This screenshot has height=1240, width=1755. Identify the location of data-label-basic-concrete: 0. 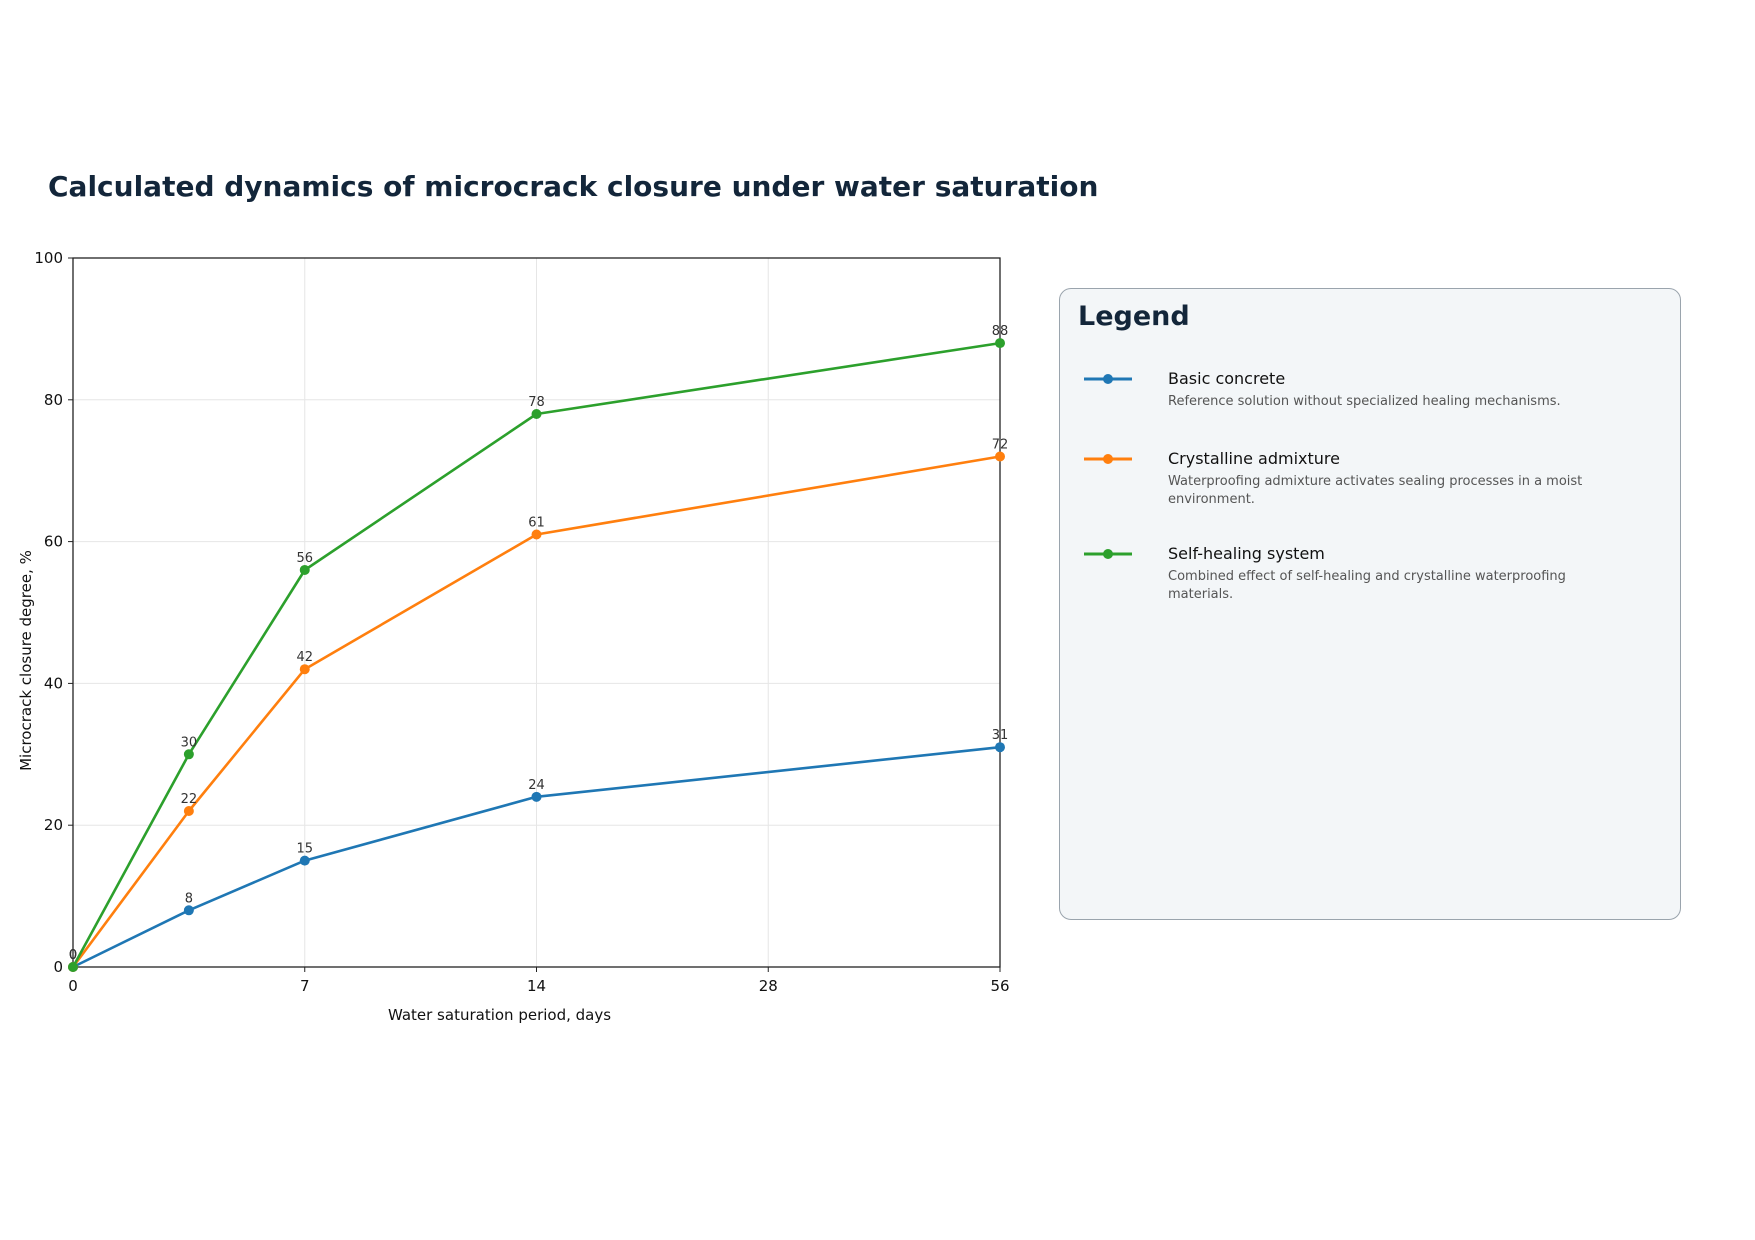
(73, 955).